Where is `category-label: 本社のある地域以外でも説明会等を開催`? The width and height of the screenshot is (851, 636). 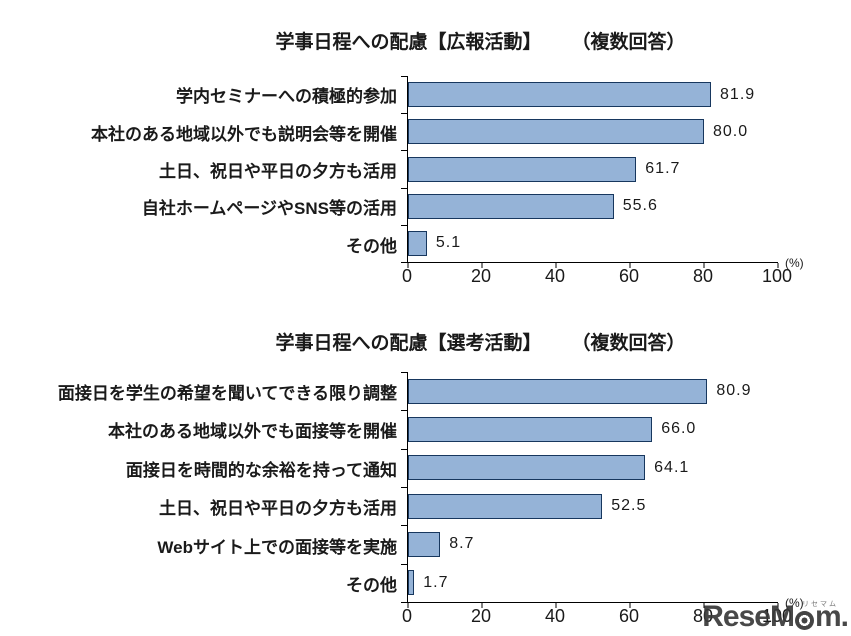 category-label: 本社のある地域以外でも説明会等を開催 is located at coordinates (244, 134).